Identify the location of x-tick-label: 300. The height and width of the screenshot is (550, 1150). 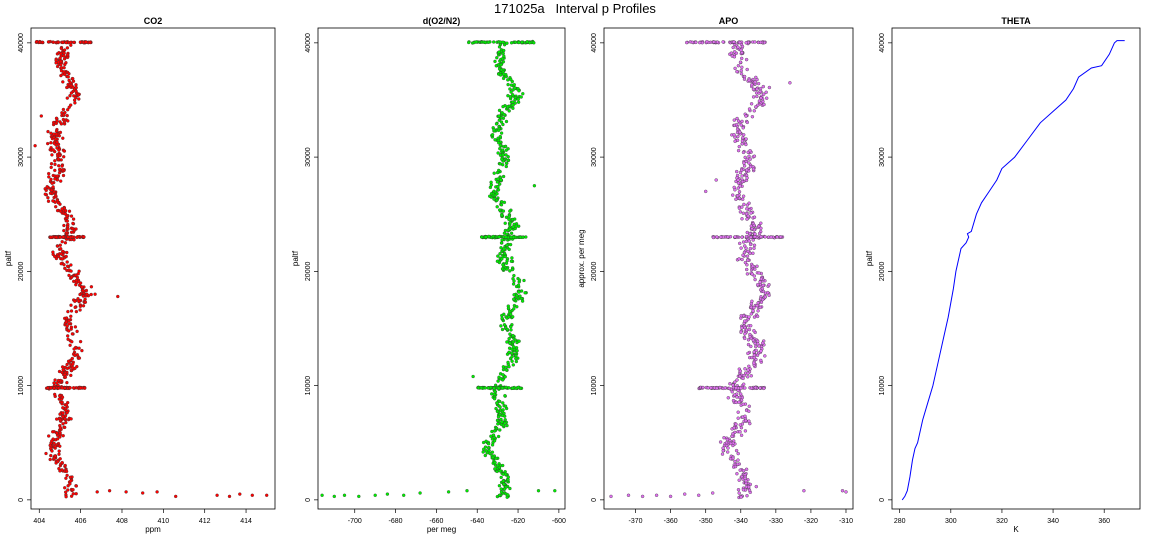
(951, 521).